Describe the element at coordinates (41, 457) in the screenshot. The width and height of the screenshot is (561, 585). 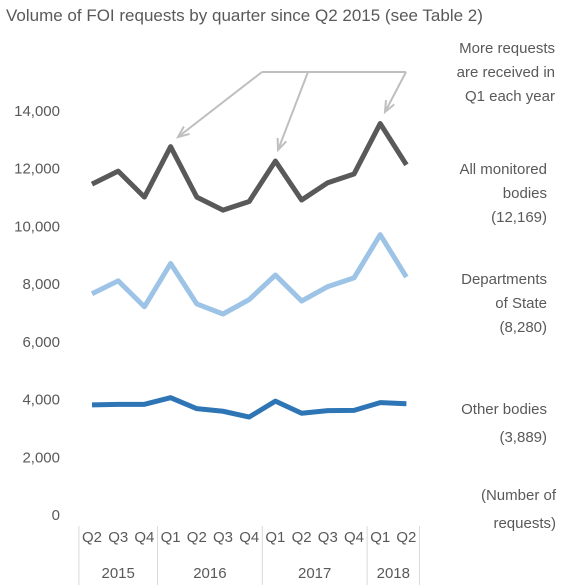
I see `y-tick-label: 2,000` at that location.